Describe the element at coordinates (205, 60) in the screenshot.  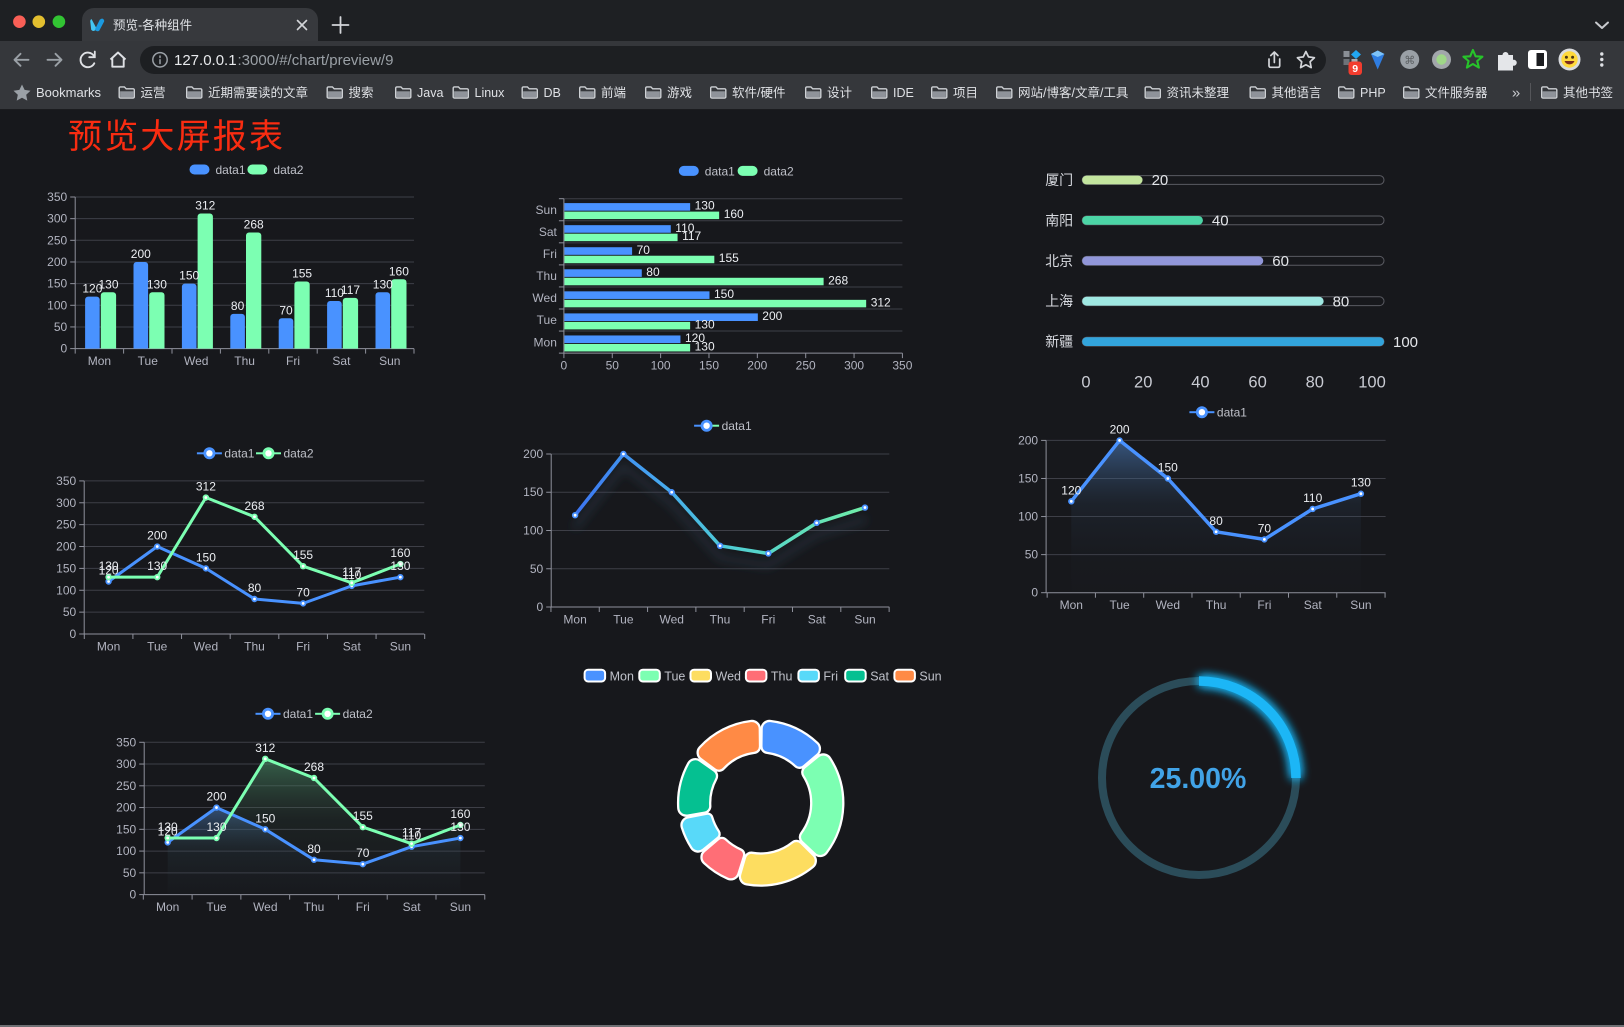
I see `svg-text: 127.0.0.1` at that location.